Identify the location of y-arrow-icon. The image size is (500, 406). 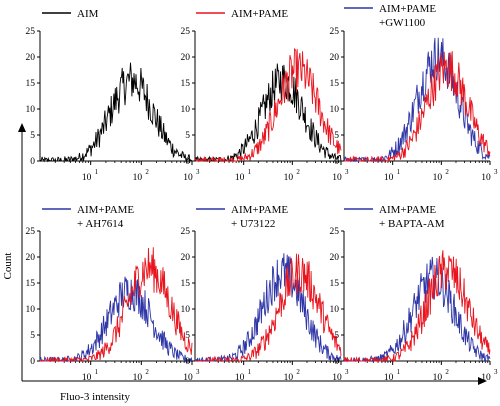
(22, 127).